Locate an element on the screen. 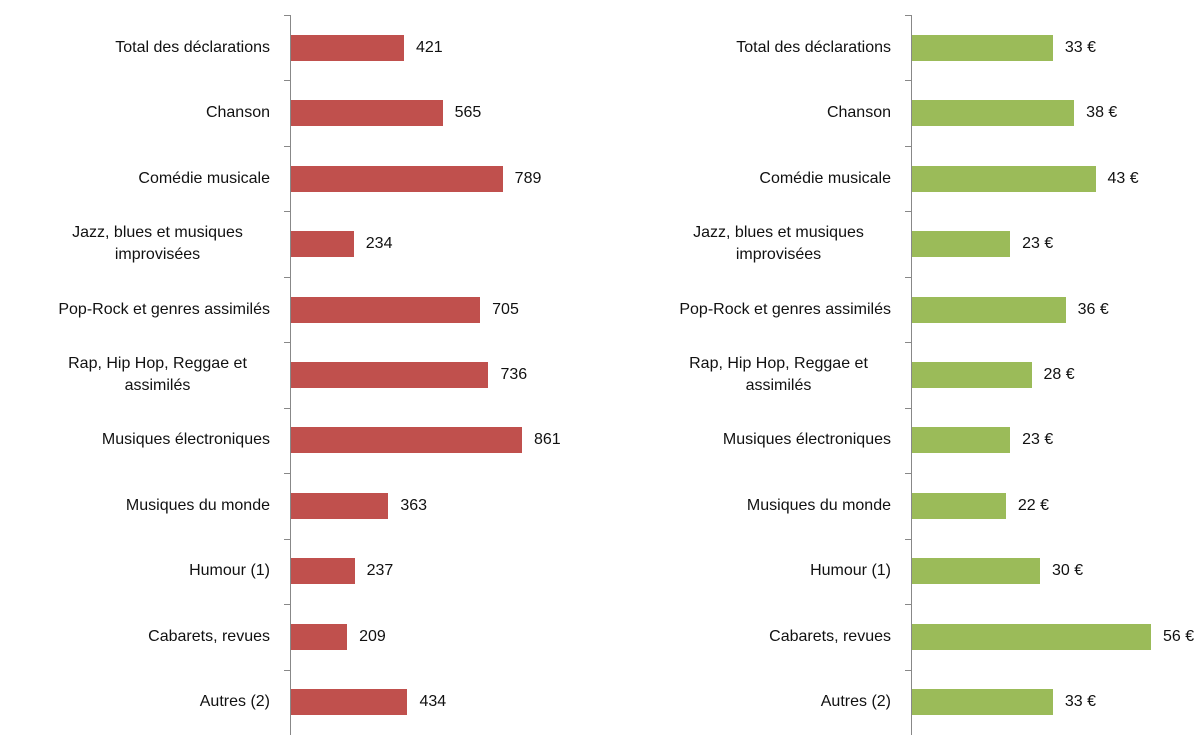 This screenshot has height=735, width=1199. value-label: 43 € is located at coordinates (1123, 179).